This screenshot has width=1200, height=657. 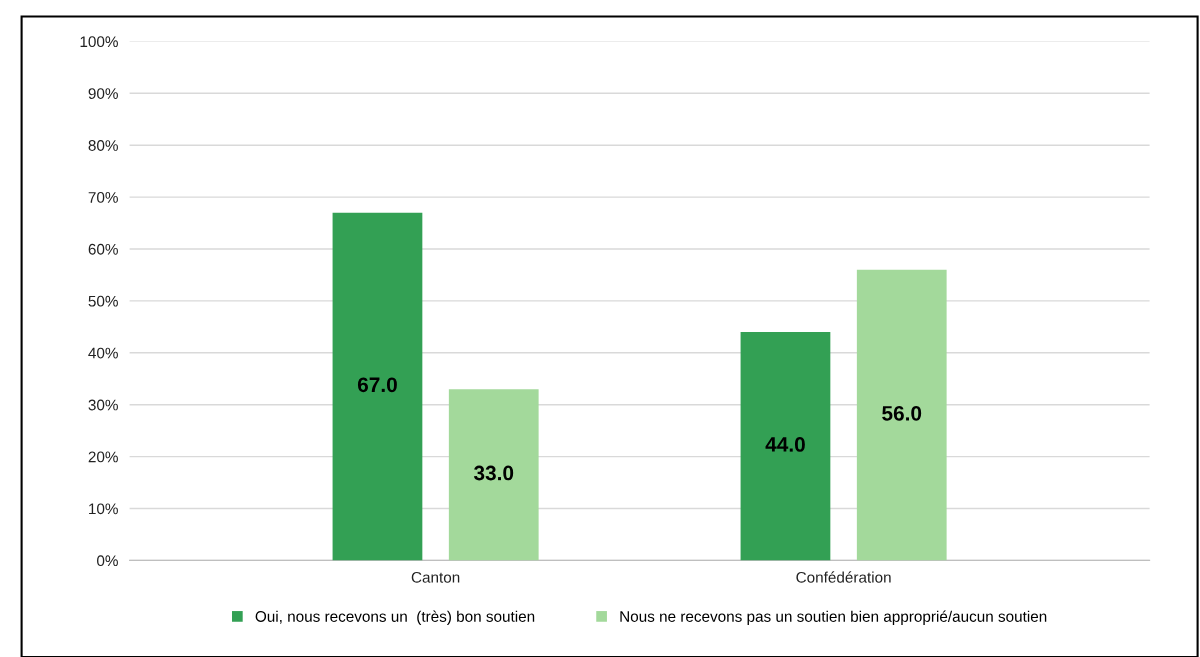 I want to click on legend-label: Nous ne recevons pas un soutien bien approprié/aucun soutien, so click(x=833, y=617).